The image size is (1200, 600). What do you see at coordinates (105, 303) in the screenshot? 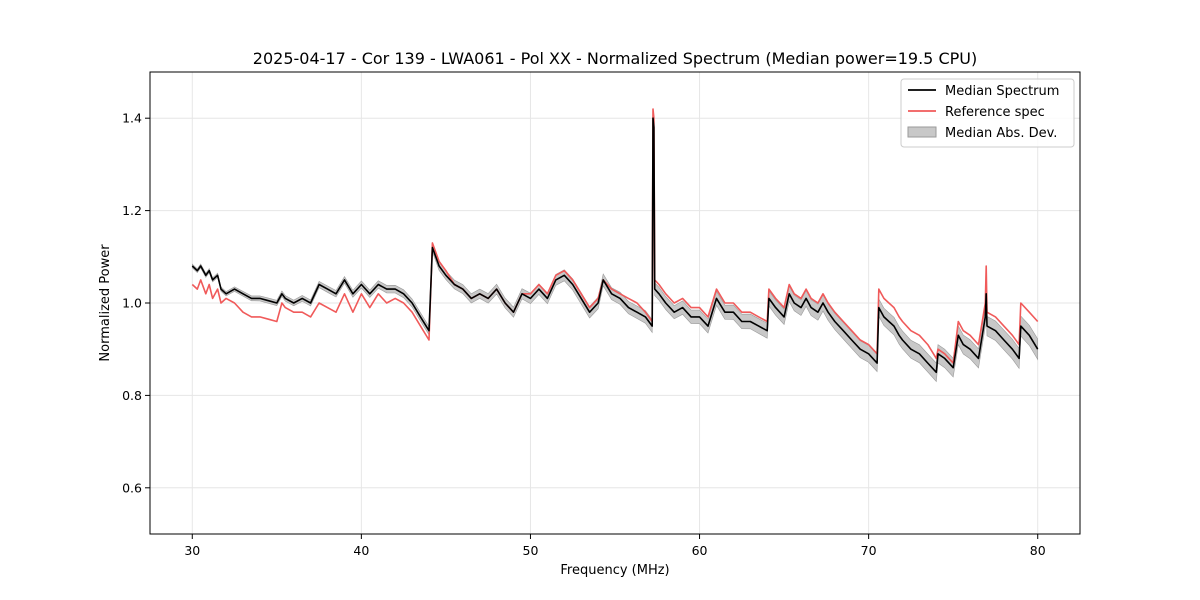
I see `y-axis-label: Normalized Power` at bounding box center [105, 303].